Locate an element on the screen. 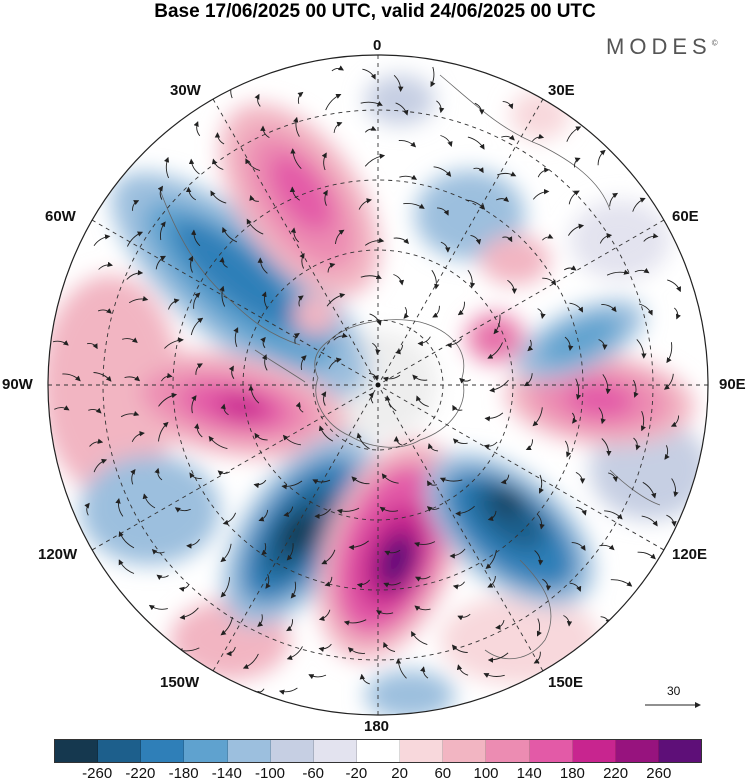 The width and height of the screenshot is (750, 783). meridian-label-120w: 120W is located at coordinates (58, 554).